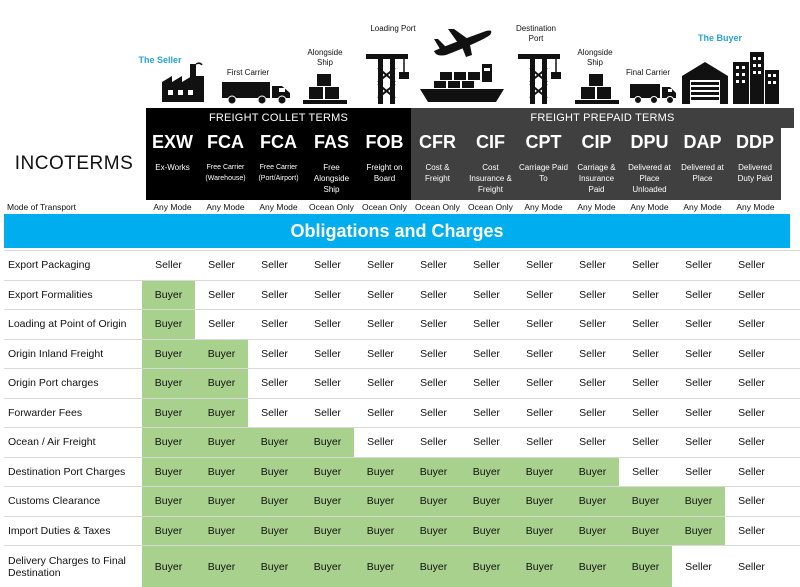  Describe the element at coordinates (52, 442) in the screenshot. I see `row-label: Ocean / Air Freight` at that location.